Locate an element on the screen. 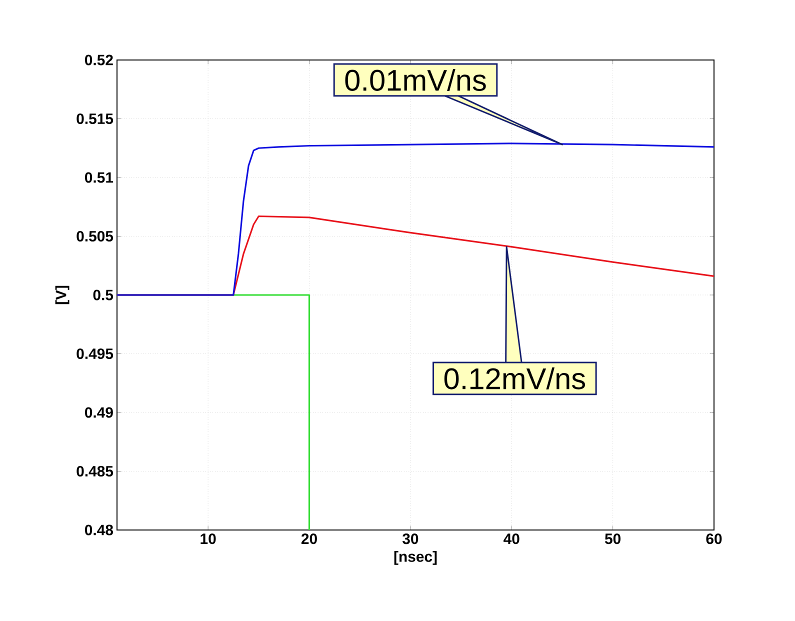 This screenshot has width=795, height=621. x-tick-label: 10 is located at coordinates (208, 539).